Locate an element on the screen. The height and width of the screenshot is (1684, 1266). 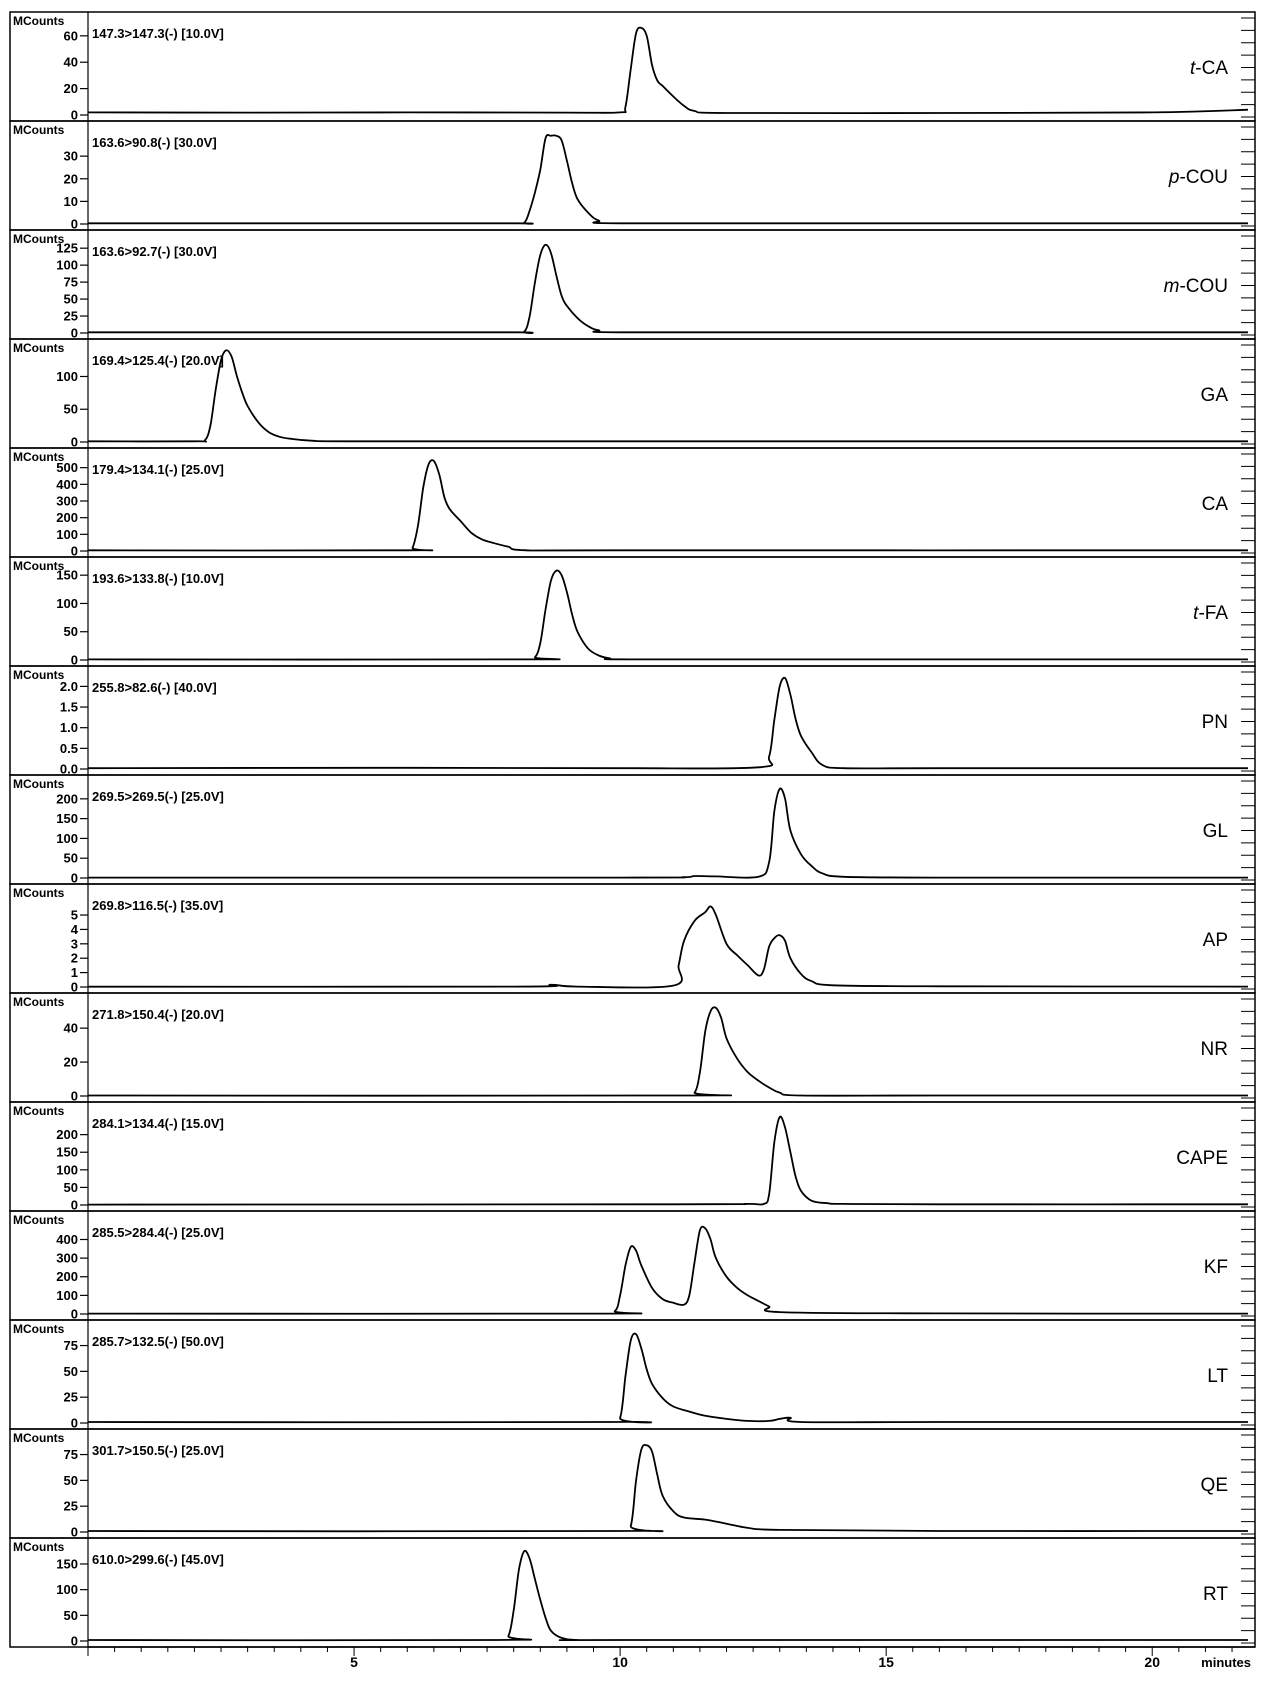
y-tick-label: 1.0 is located at coordinates (69, 727).